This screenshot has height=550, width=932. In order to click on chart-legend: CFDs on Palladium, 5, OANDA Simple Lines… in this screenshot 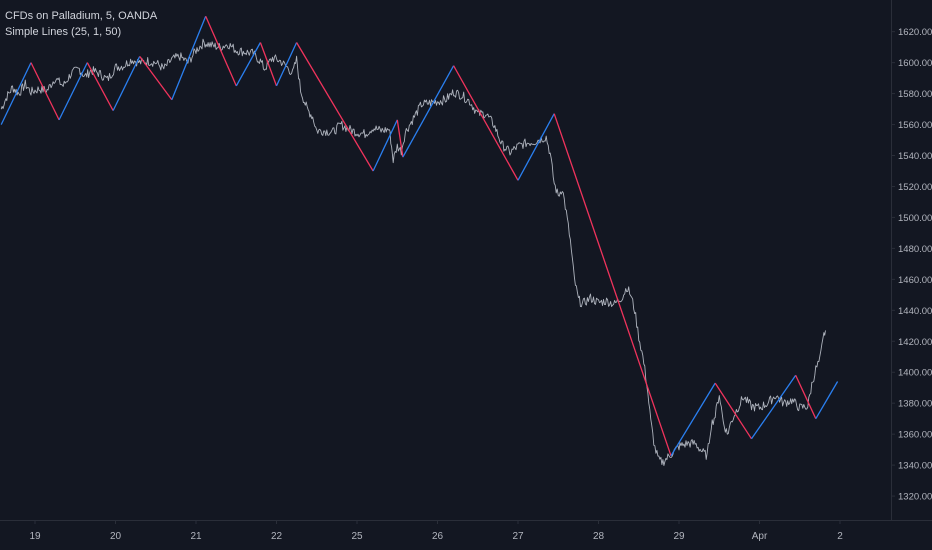, I will do `click(81, 24)`.